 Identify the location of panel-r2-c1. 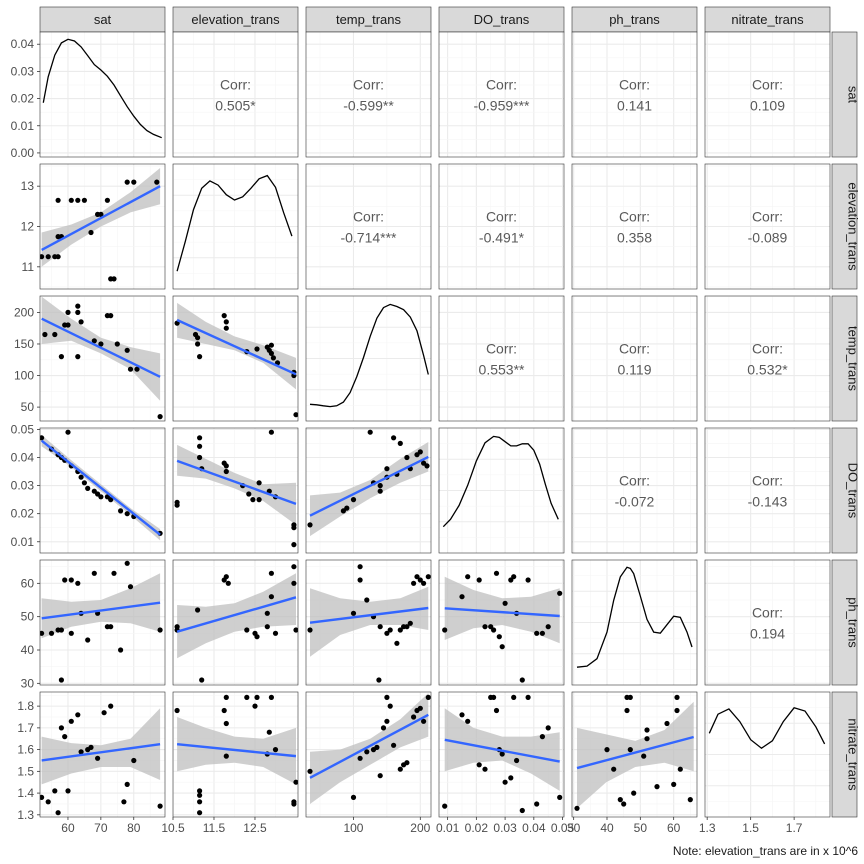
(235, 358).